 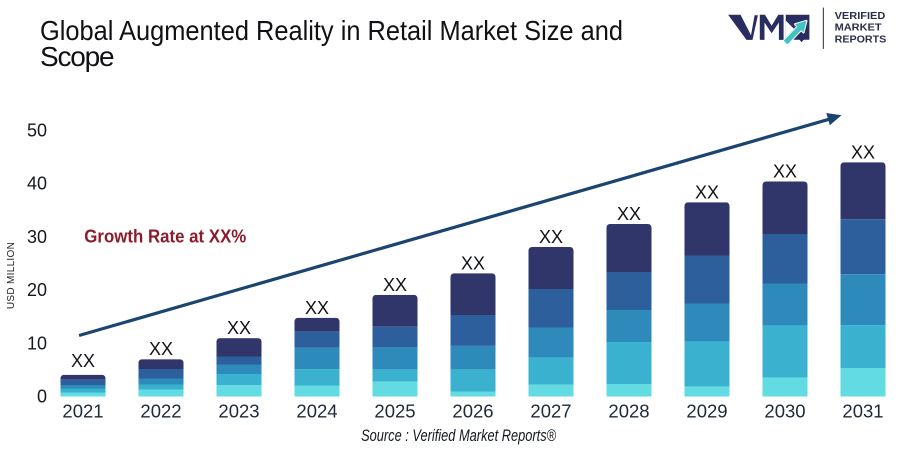 What do you see at coordinates (77, 56) in the screenshot?
I see `svg-text: Scope` at bounding box center [77, 56].